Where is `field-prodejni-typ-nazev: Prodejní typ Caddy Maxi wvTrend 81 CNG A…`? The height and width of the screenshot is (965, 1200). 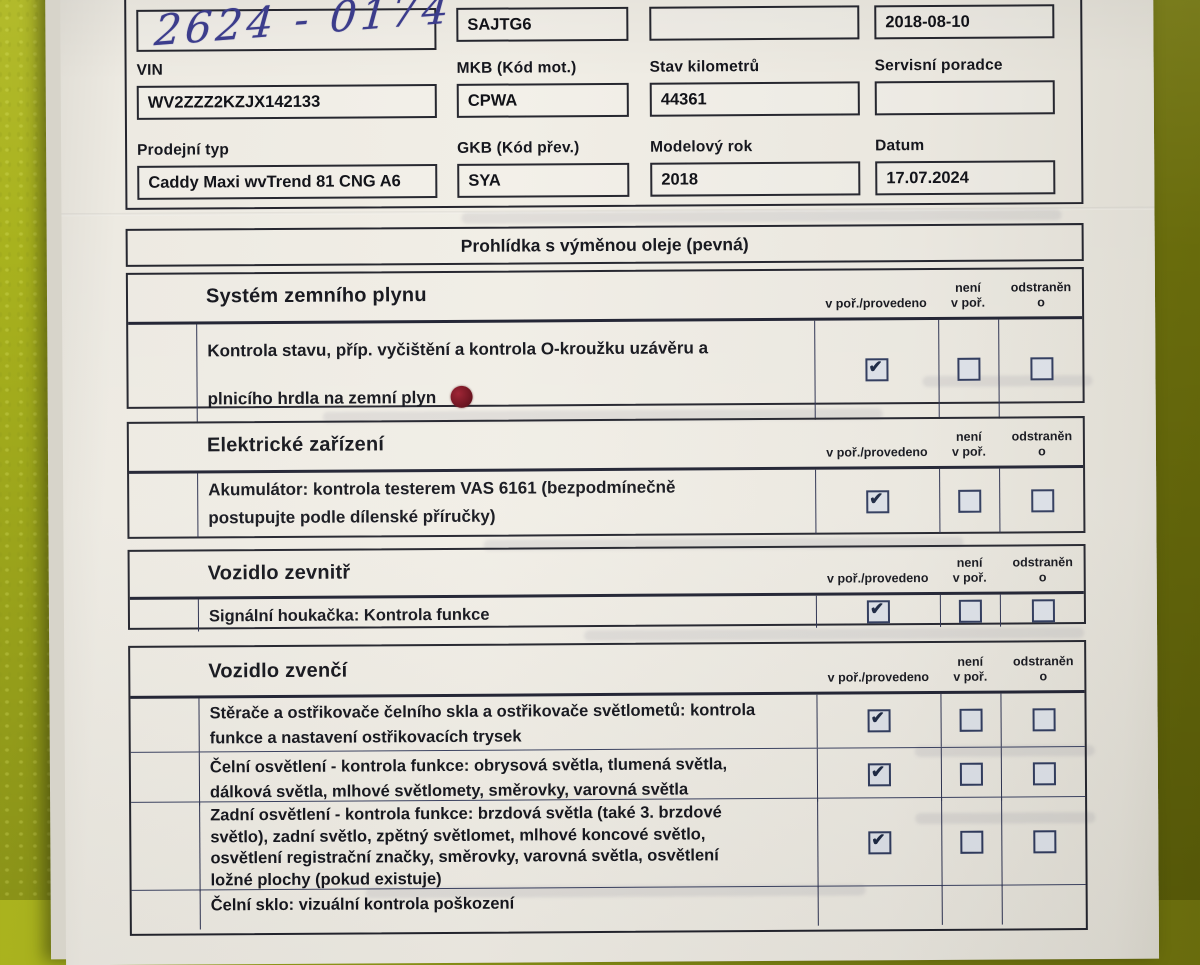 field-prodejni-typ-nazev: Prodejní typ Caddy Maxi wvTrend 81 CNG A… is located at coordinates (287, 170).